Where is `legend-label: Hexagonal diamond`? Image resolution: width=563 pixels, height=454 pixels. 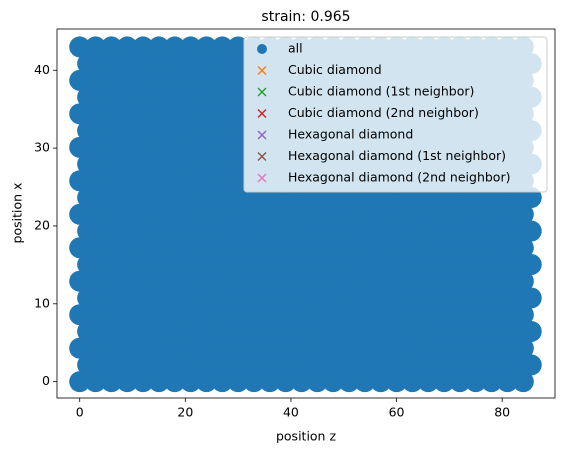 legend-label: Hexagonal diamond is located at coordinates (350, 134).